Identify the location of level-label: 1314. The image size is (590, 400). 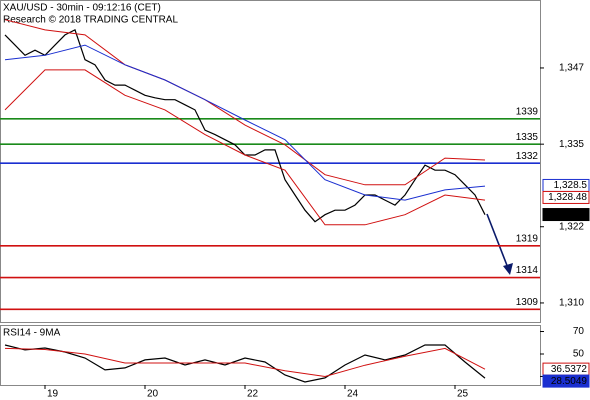
(527, 270).